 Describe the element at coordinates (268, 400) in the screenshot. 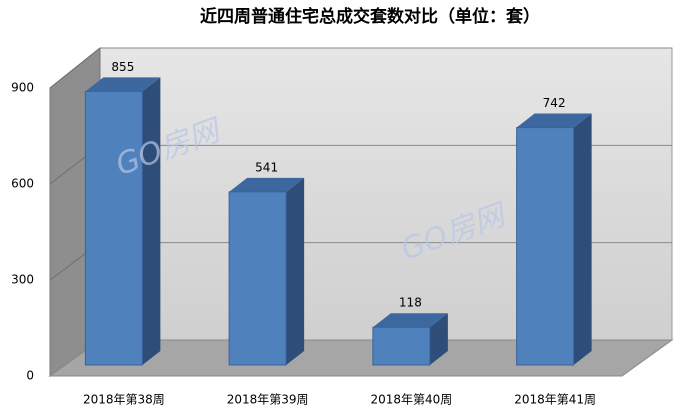

I see `x-tick-label: 2018年第39周` at that location.